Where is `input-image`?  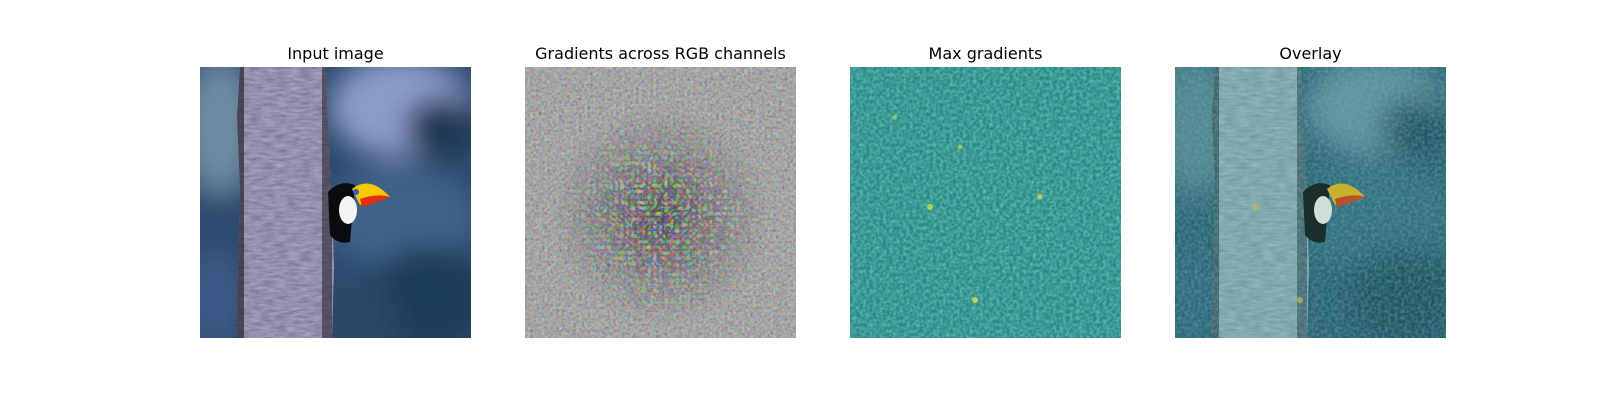 input-image is located at coordinates (335, 202).